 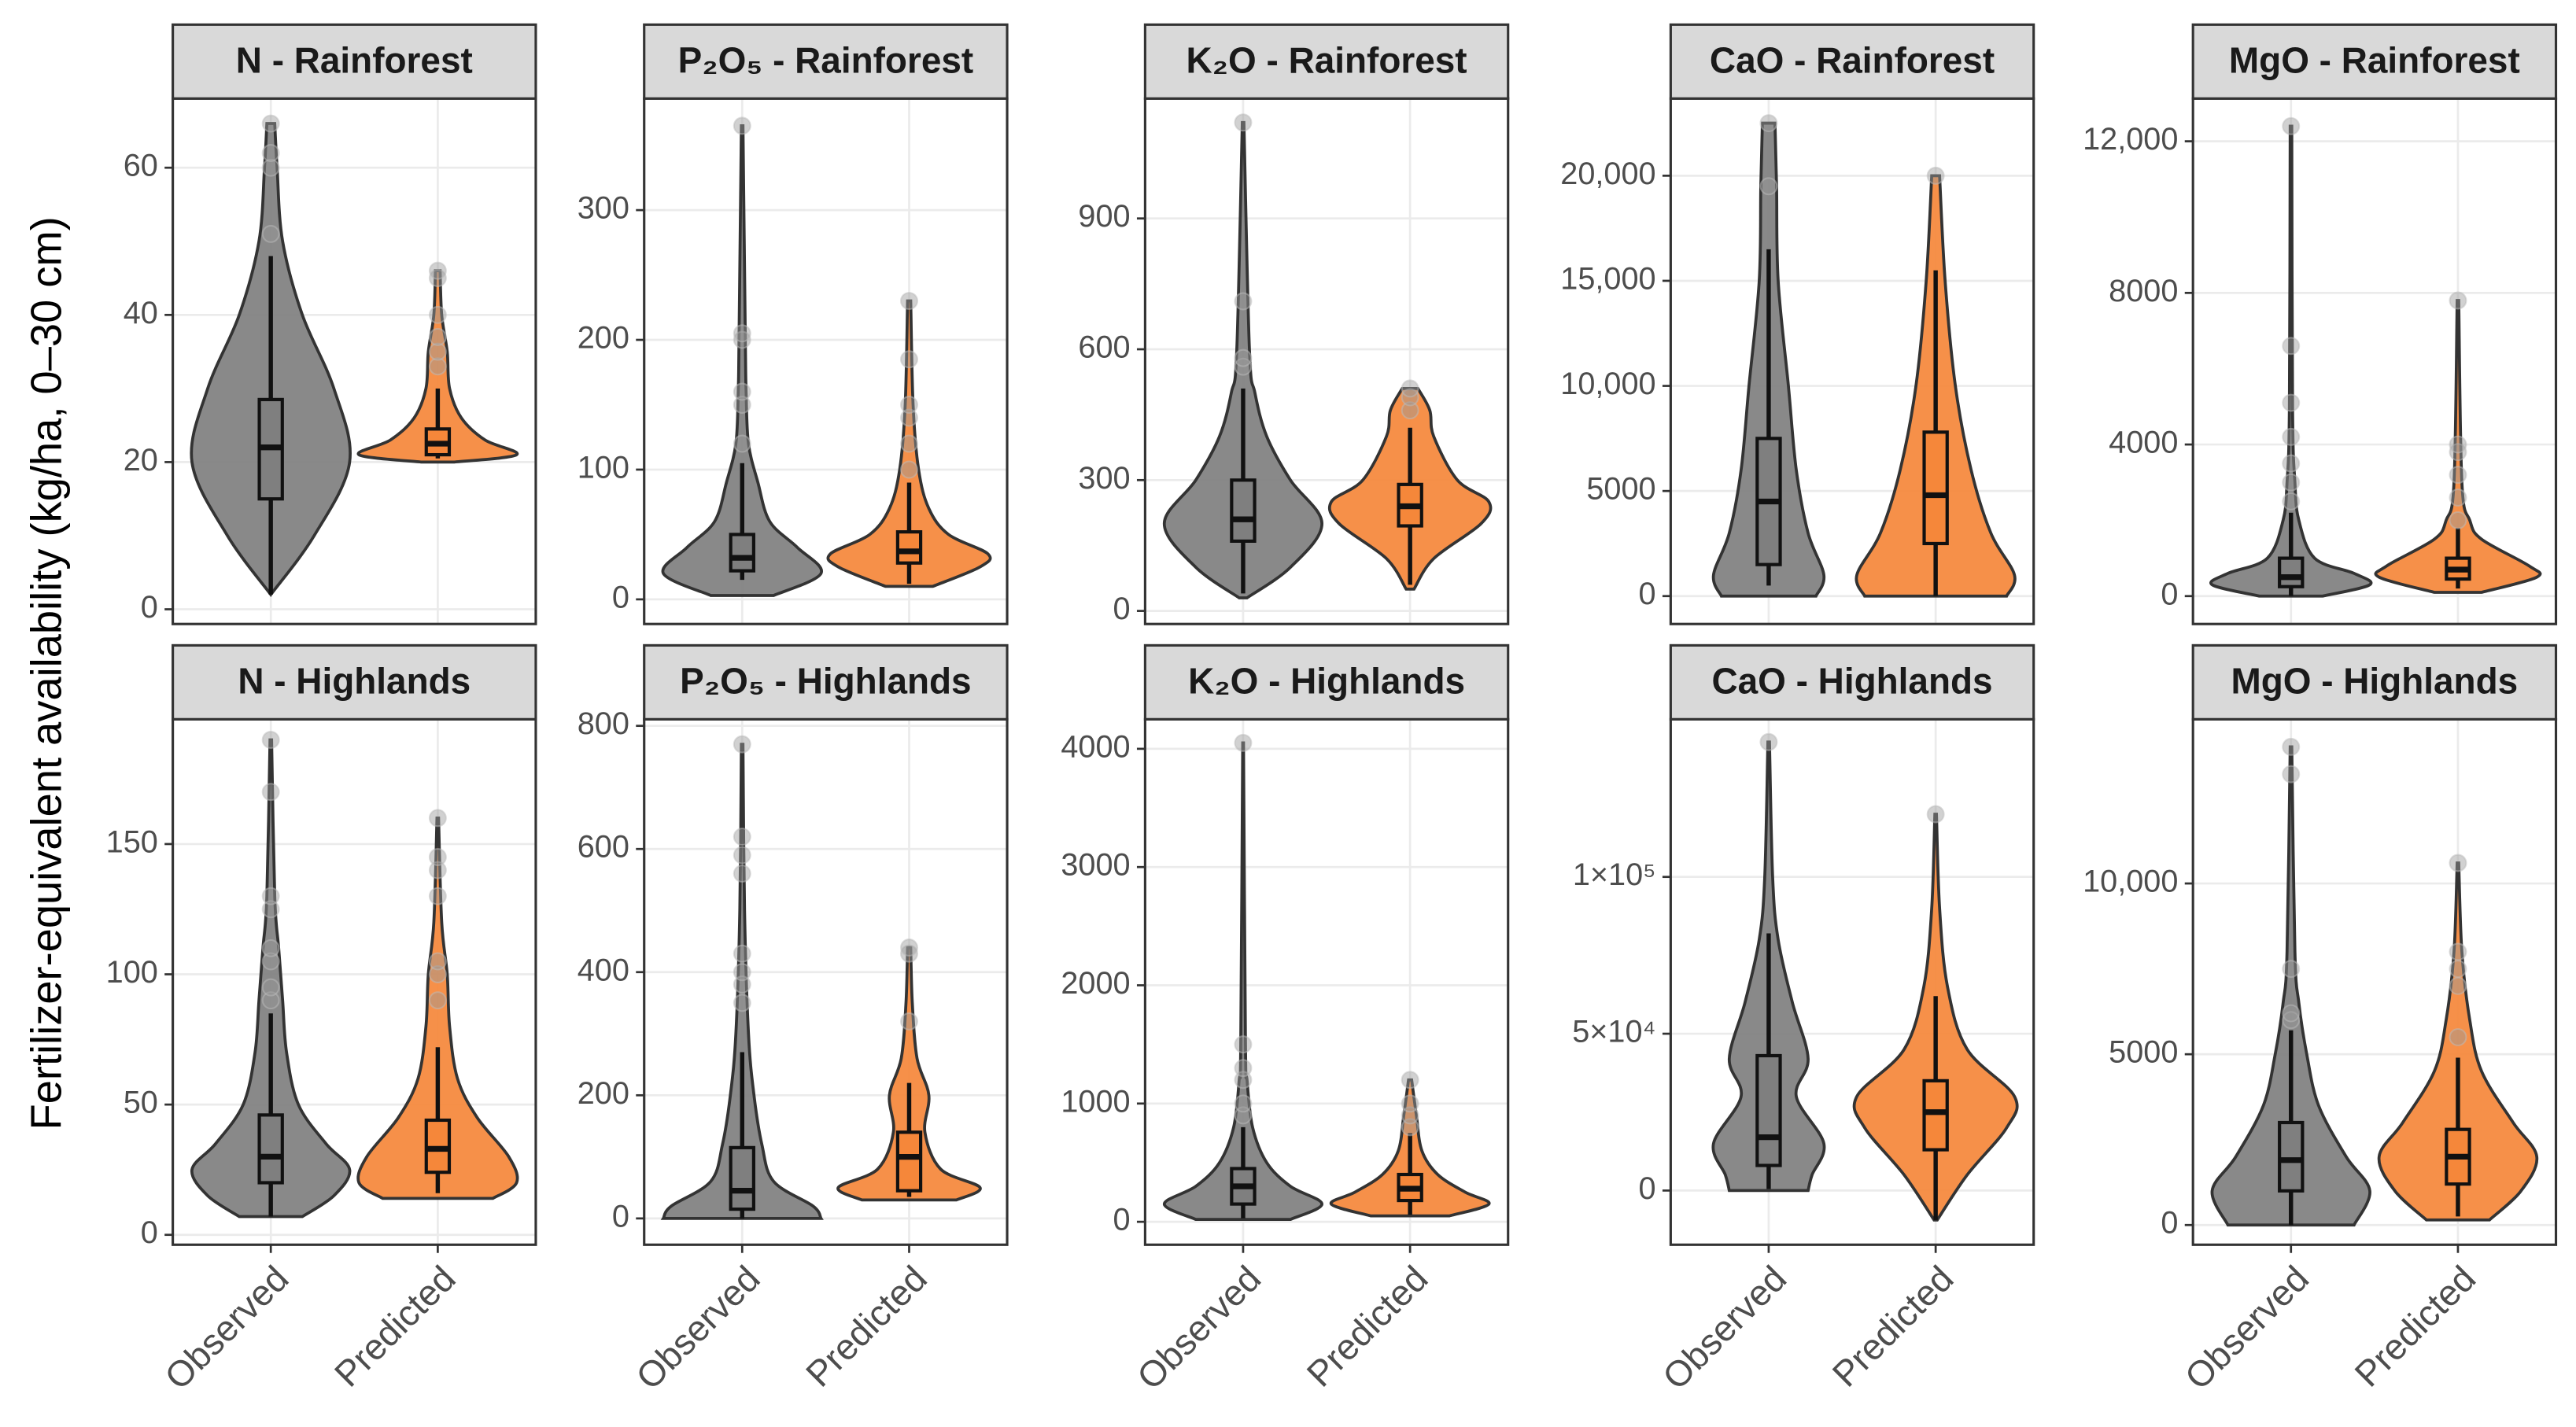 What do you see at coordinates (2144, 291) in the screenshot?
I see `y-tick-label: 8000` at bounding box center [2144, 291].